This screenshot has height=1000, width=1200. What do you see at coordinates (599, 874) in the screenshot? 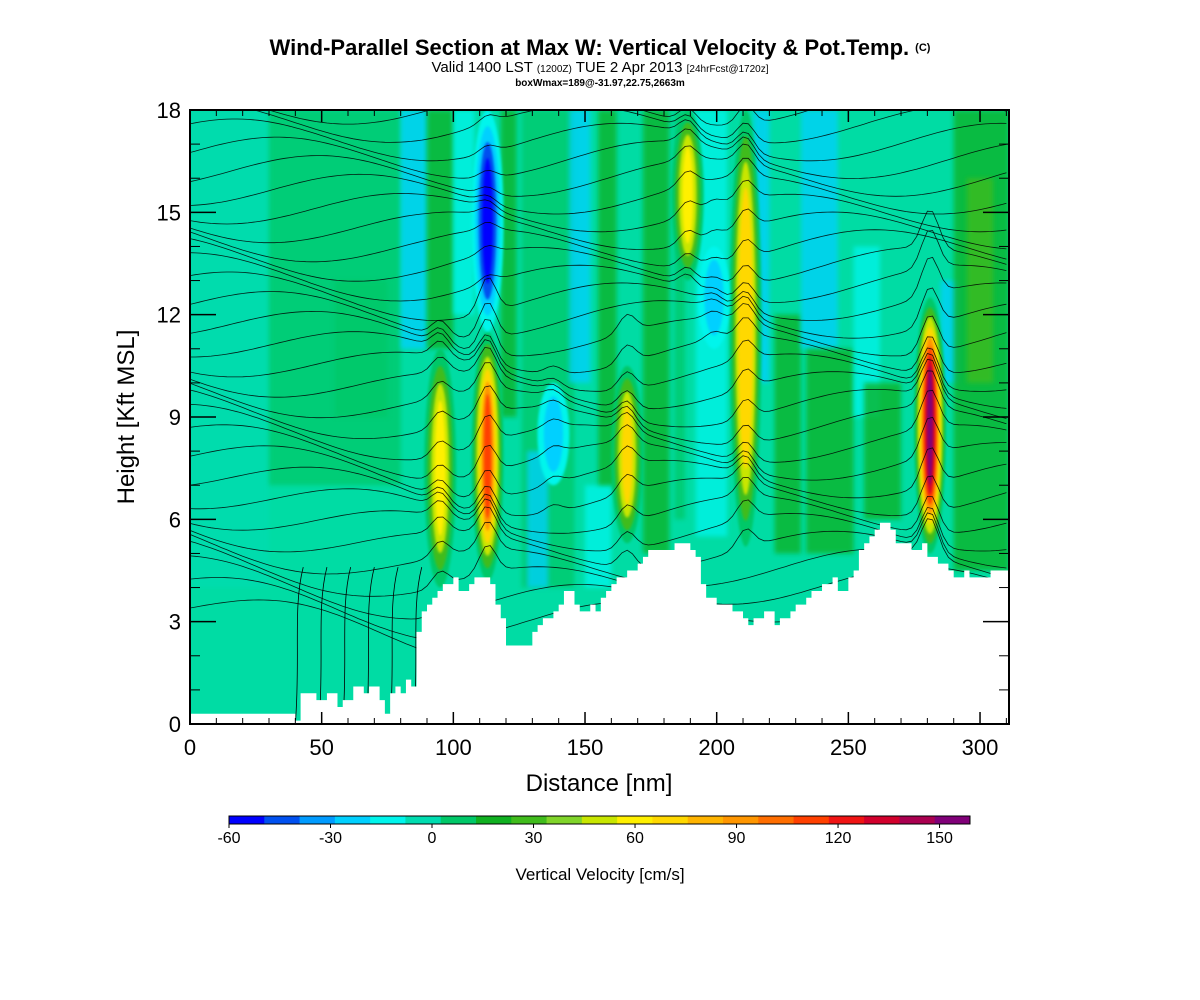
I see `colorbar-title: Vertical Velocity [cm/s]` at bounding box center [599, 874].